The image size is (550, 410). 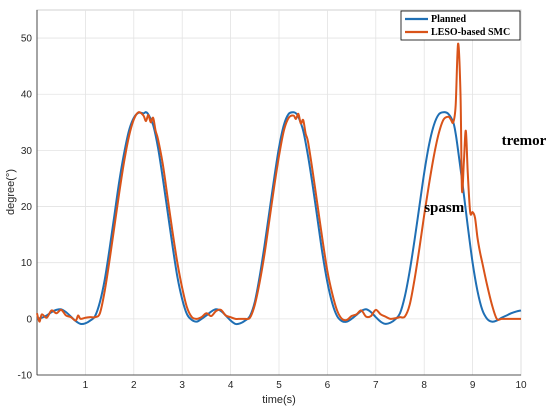 What do you see at coordinates (470, 32) in the screenshot?
I see `legend-label-leso: LESO-based SMC` at bounding box center [470, 32].